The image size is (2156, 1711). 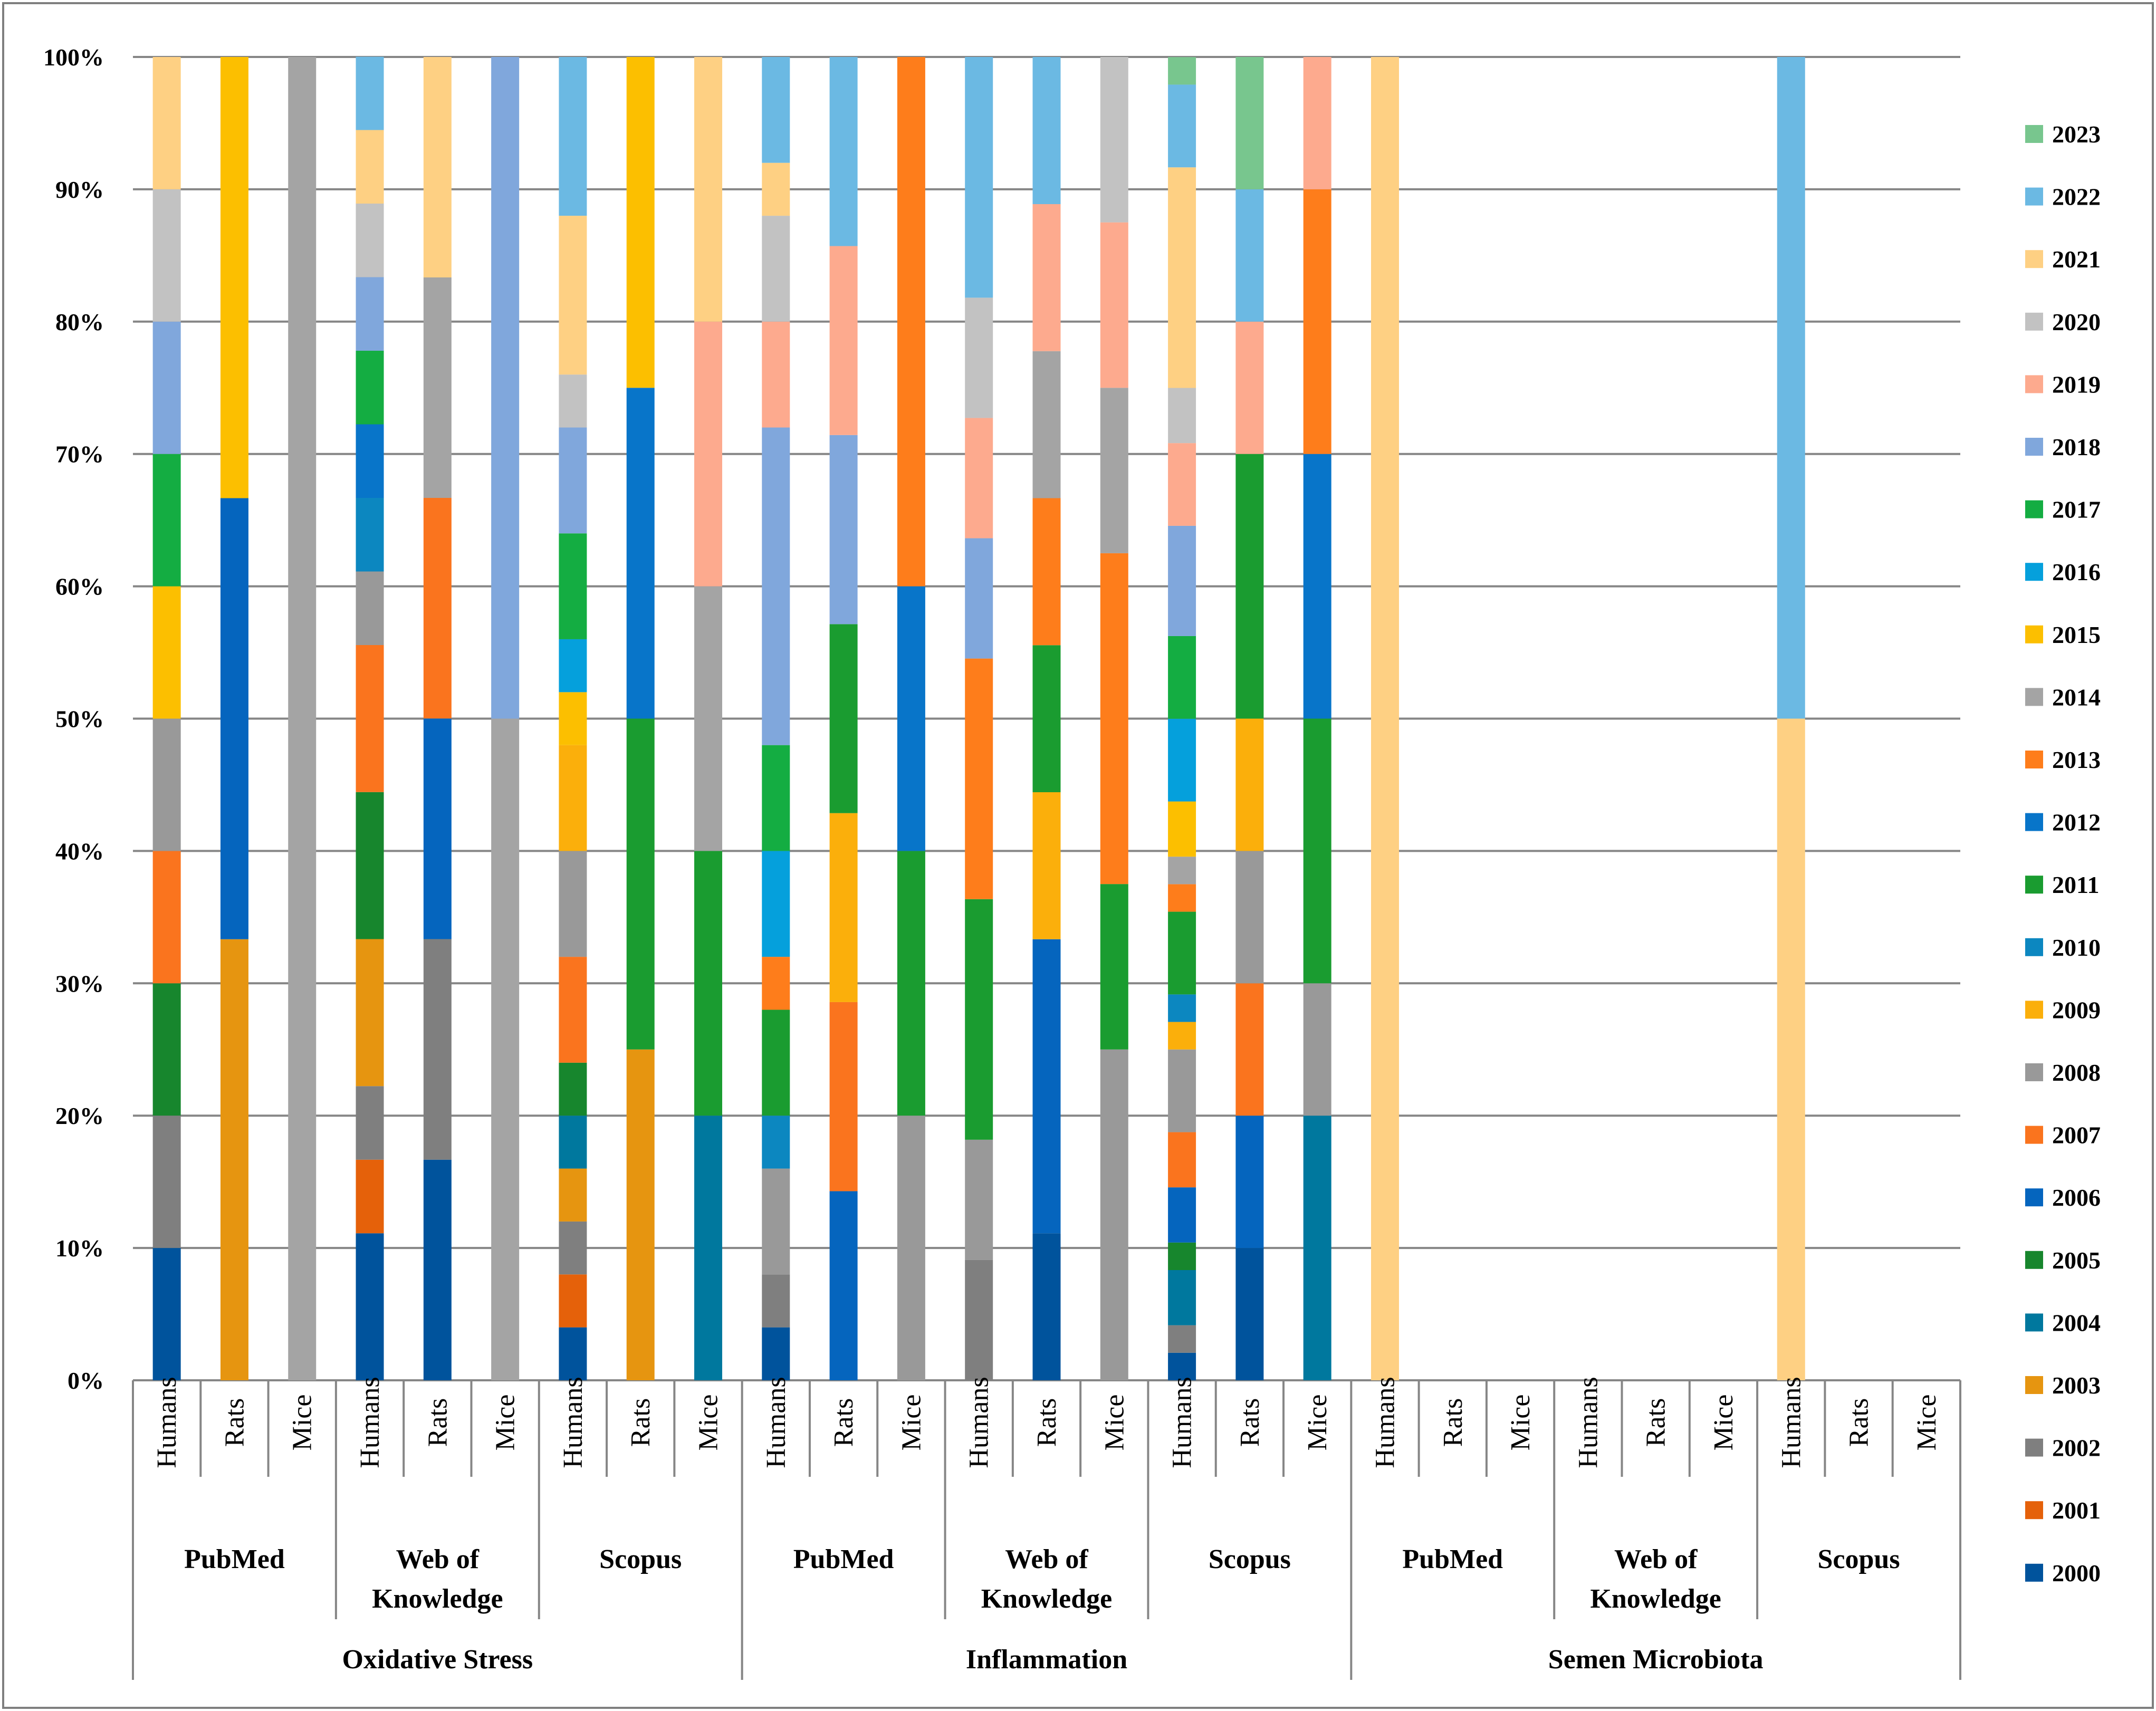 I want to click on bar-segment-2004, so click(x=708, y=1248).